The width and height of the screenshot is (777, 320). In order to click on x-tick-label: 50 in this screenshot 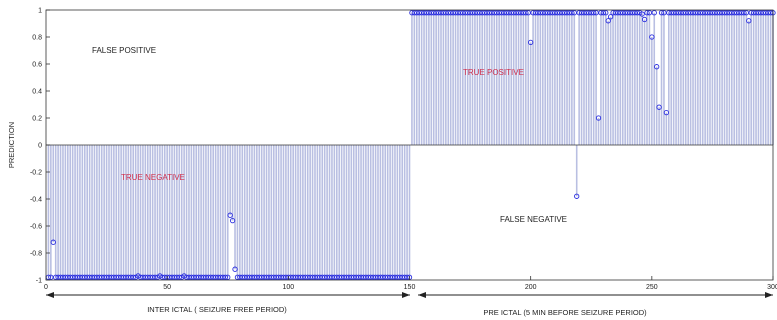, I will do `click(167, 287)`.